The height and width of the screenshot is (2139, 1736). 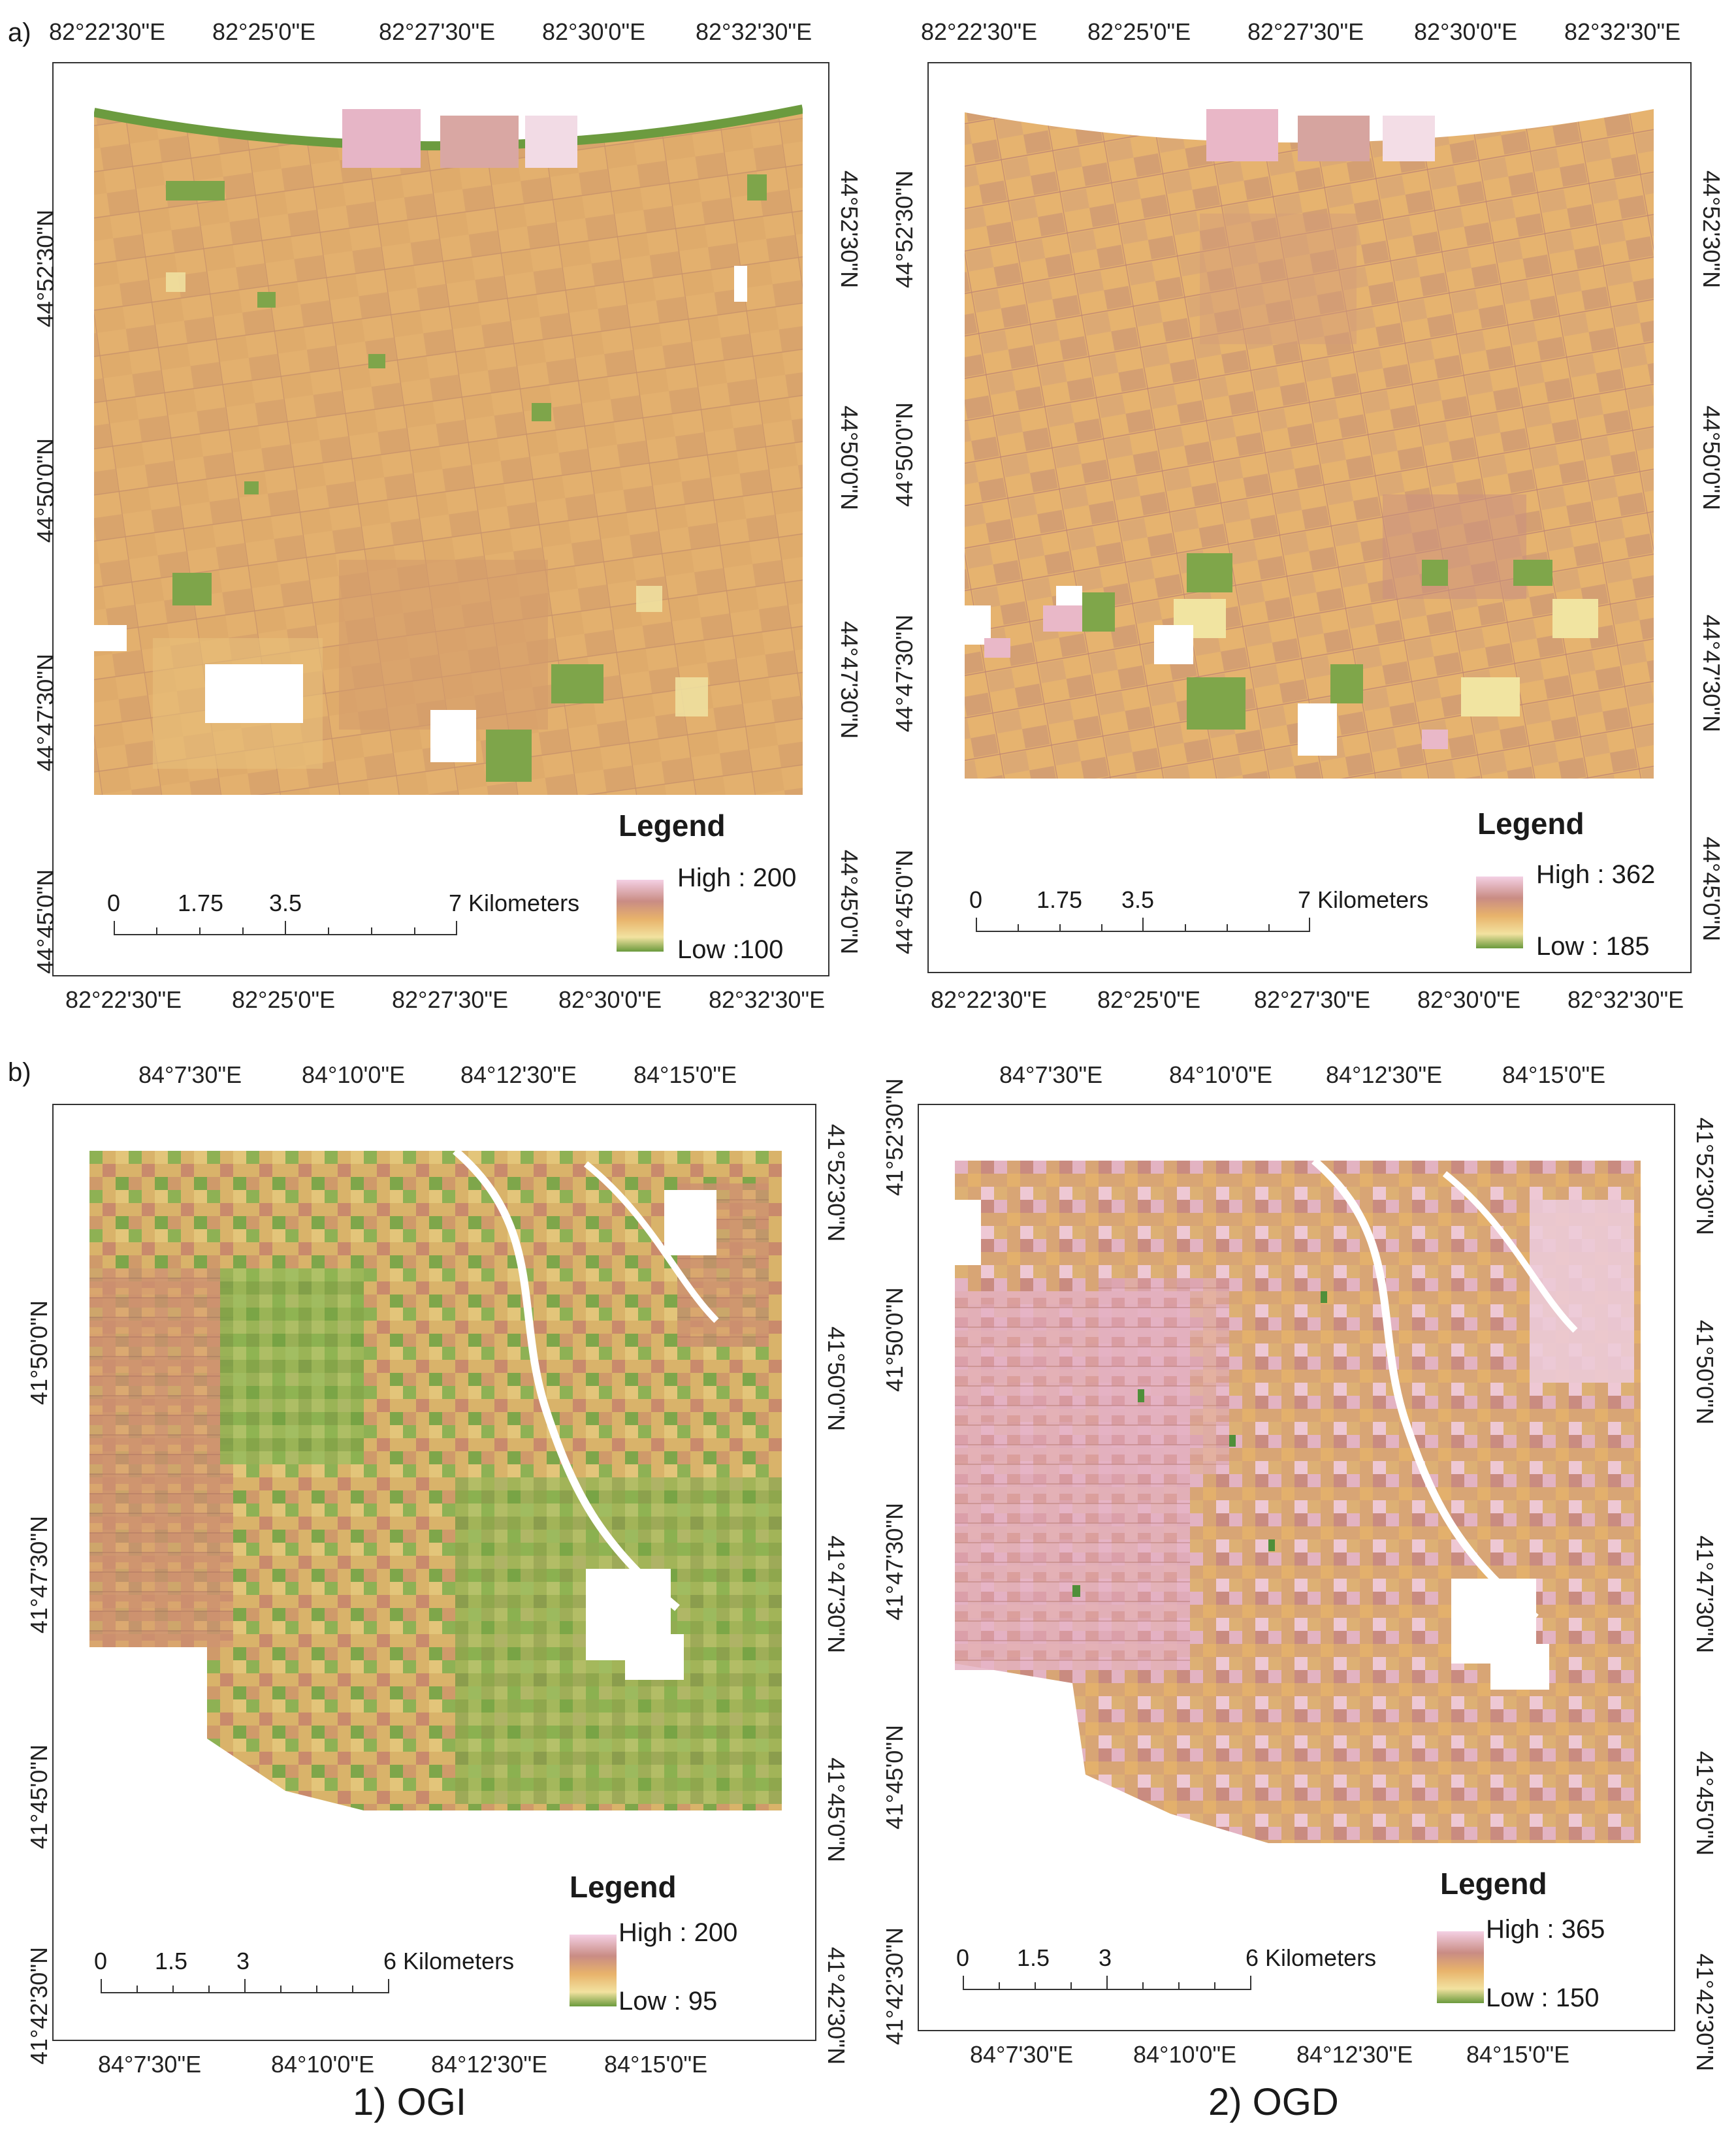 What do you see at coordinates (1149, 1000) in the screenshot?
I see `tick-a2-bottom-1: 82°25'0"E` at bounding box center [1149, 1000].